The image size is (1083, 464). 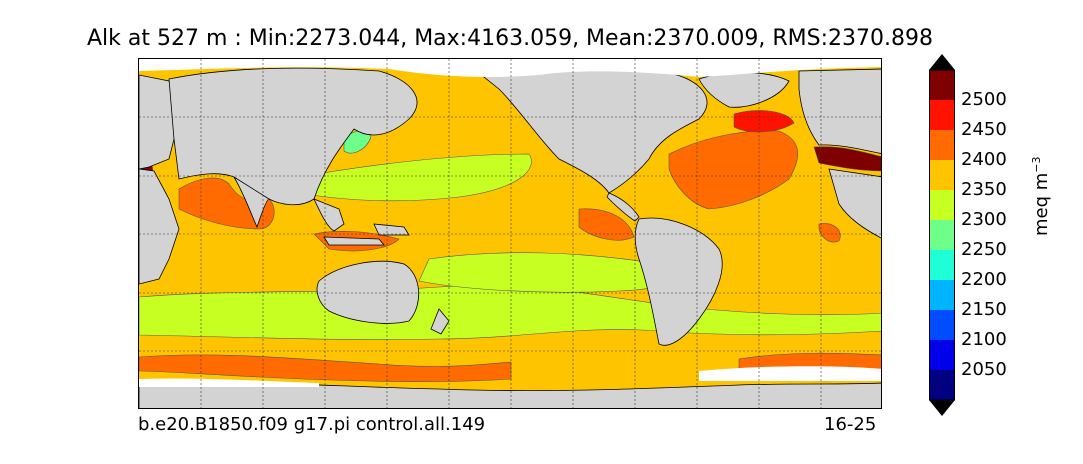 I want to click on colorbar-tick-label: 2450, so click(x=984, y=129).